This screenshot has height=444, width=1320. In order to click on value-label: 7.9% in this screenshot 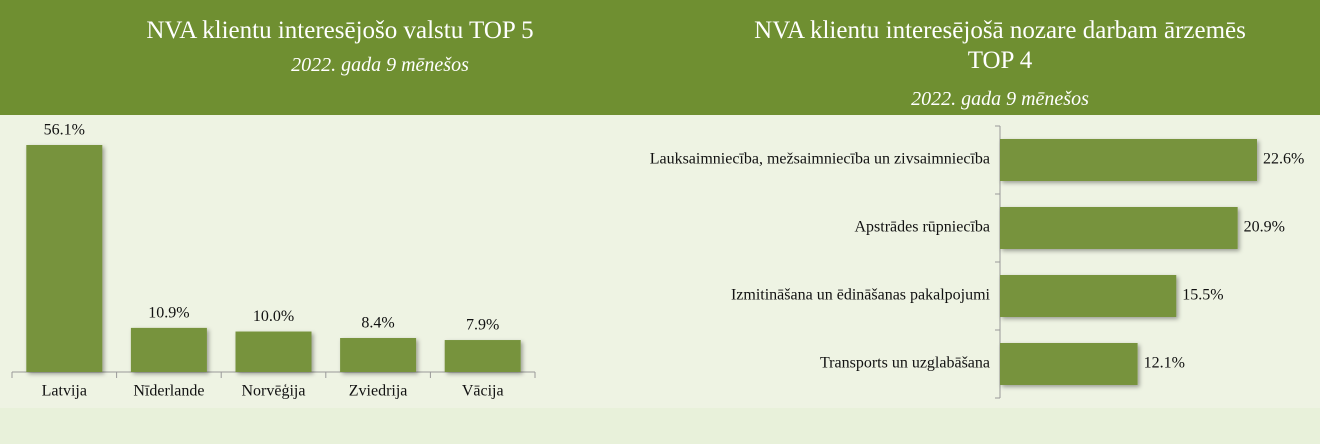, I will do `click(482, 325)`.